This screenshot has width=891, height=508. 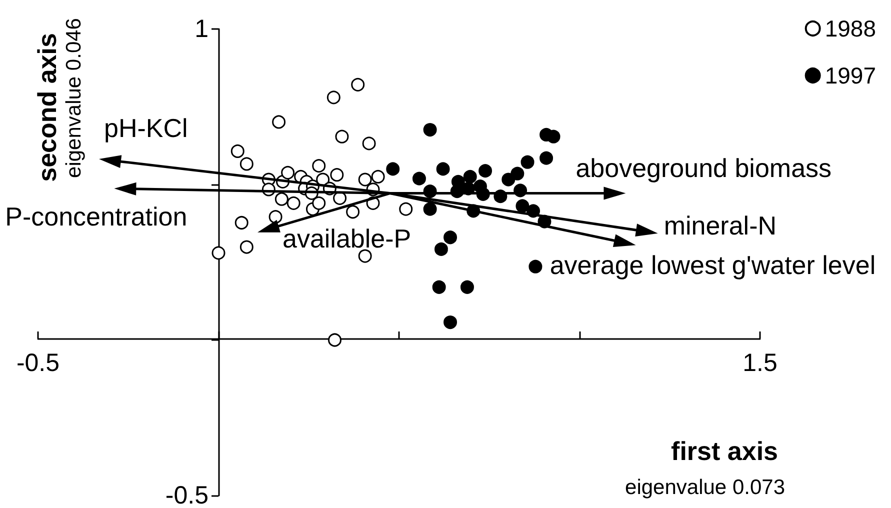 What do you see at coordinates (760, 363) in the screenshot?
I see `x-tick-label: 1.5` at bounding box center [760, 363].